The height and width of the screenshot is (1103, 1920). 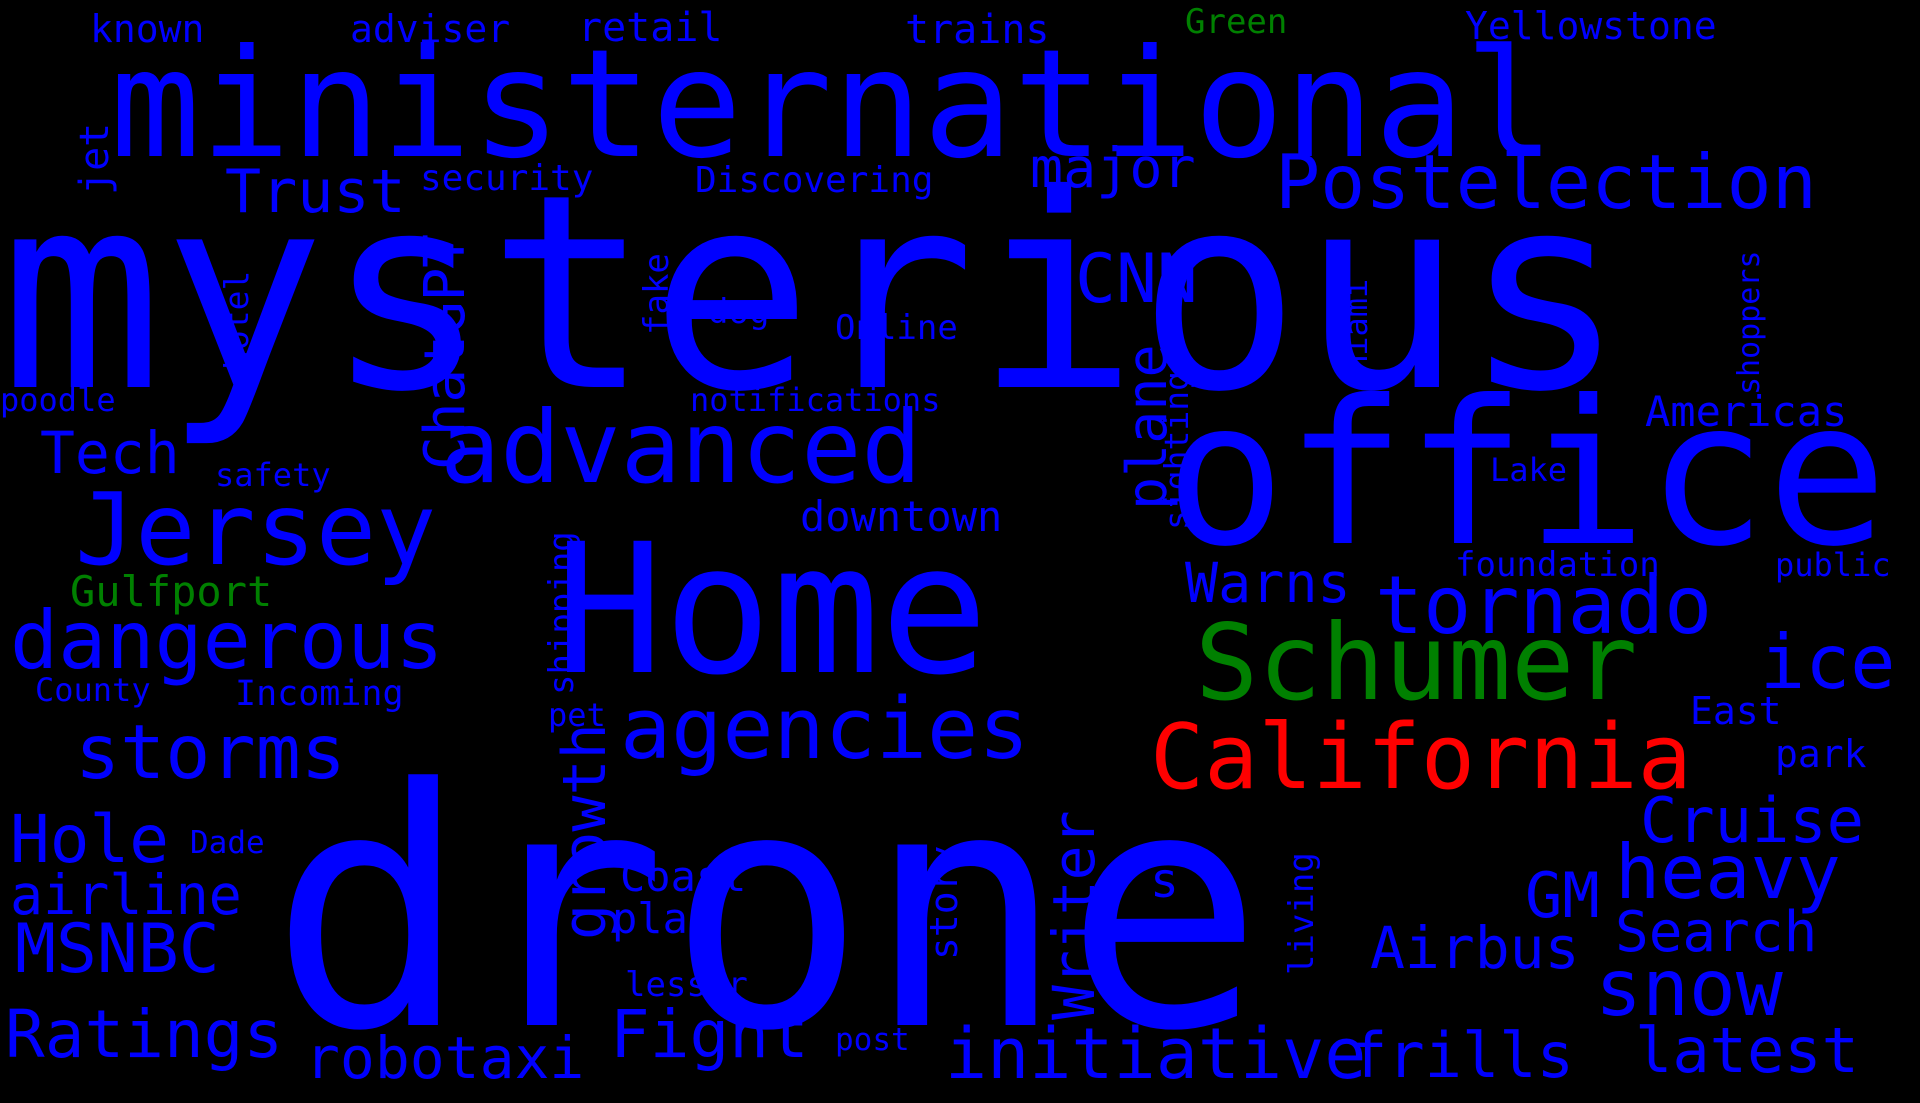 What do you see at coordinates (117, 949) in the screenshot?
I see `word-msnbc: MSNBC` at bounding box center [117, 949].